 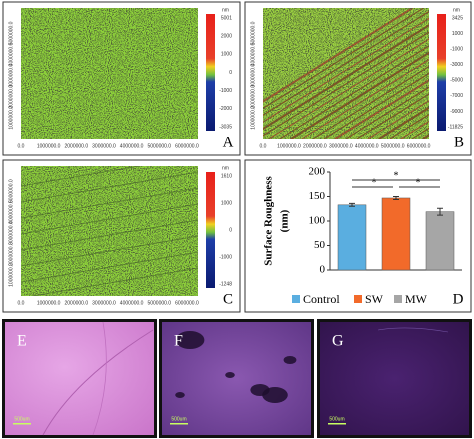 I want to click on panel-label: C, so click(x=228, y=299).